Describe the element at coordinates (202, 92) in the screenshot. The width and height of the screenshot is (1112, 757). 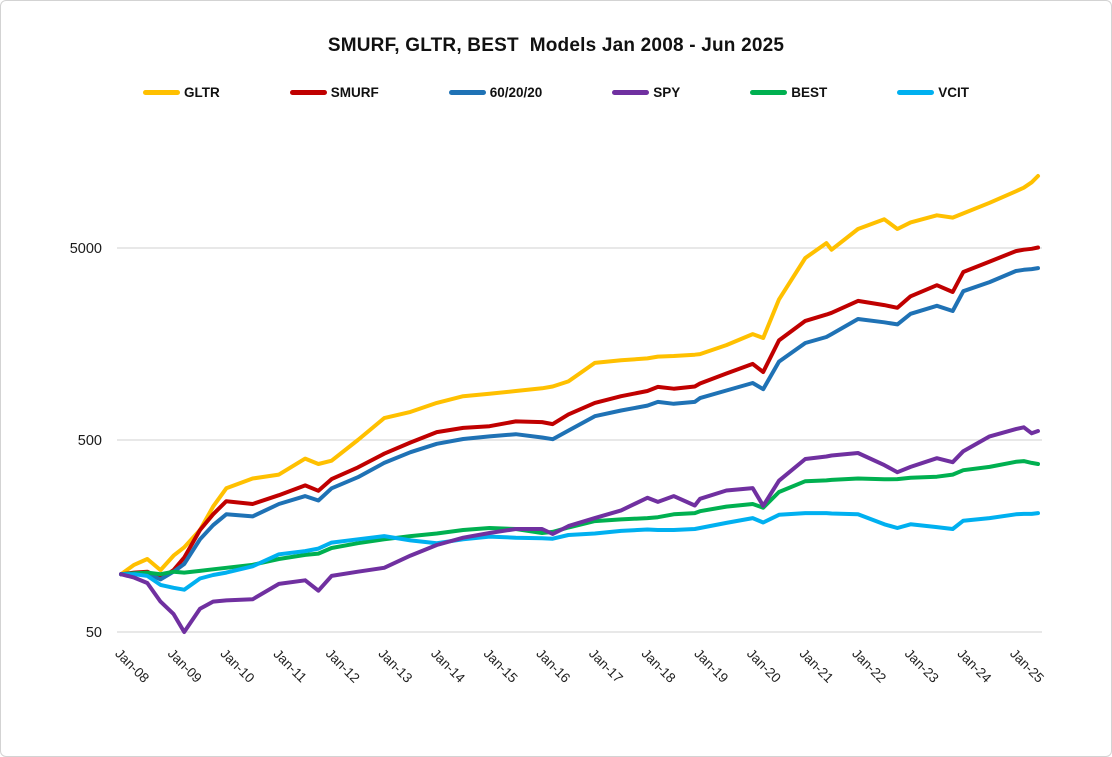
I see `legend-label-gltr: GLTR` at that location.